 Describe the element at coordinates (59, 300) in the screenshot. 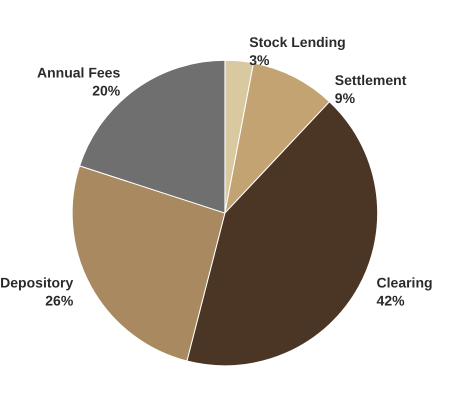

I see `data-label: 26%` at that location.